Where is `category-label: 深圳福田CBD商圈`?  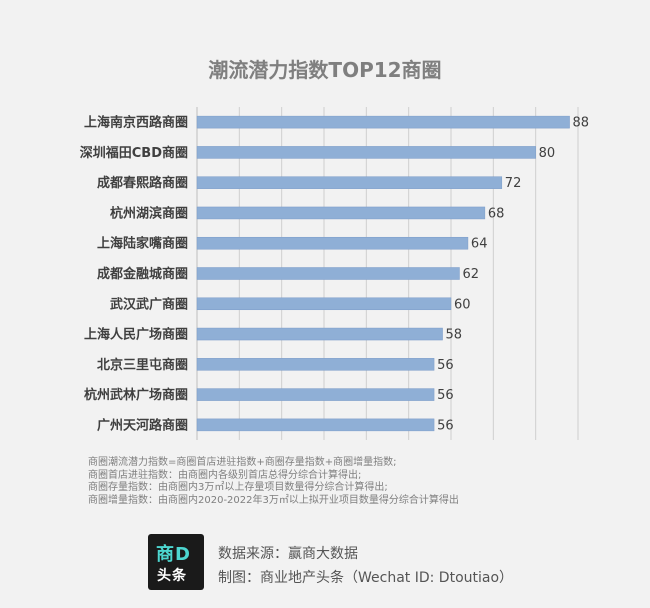
category-label: 深圳福田CBD商圈 is located at coordinates (134, 153).